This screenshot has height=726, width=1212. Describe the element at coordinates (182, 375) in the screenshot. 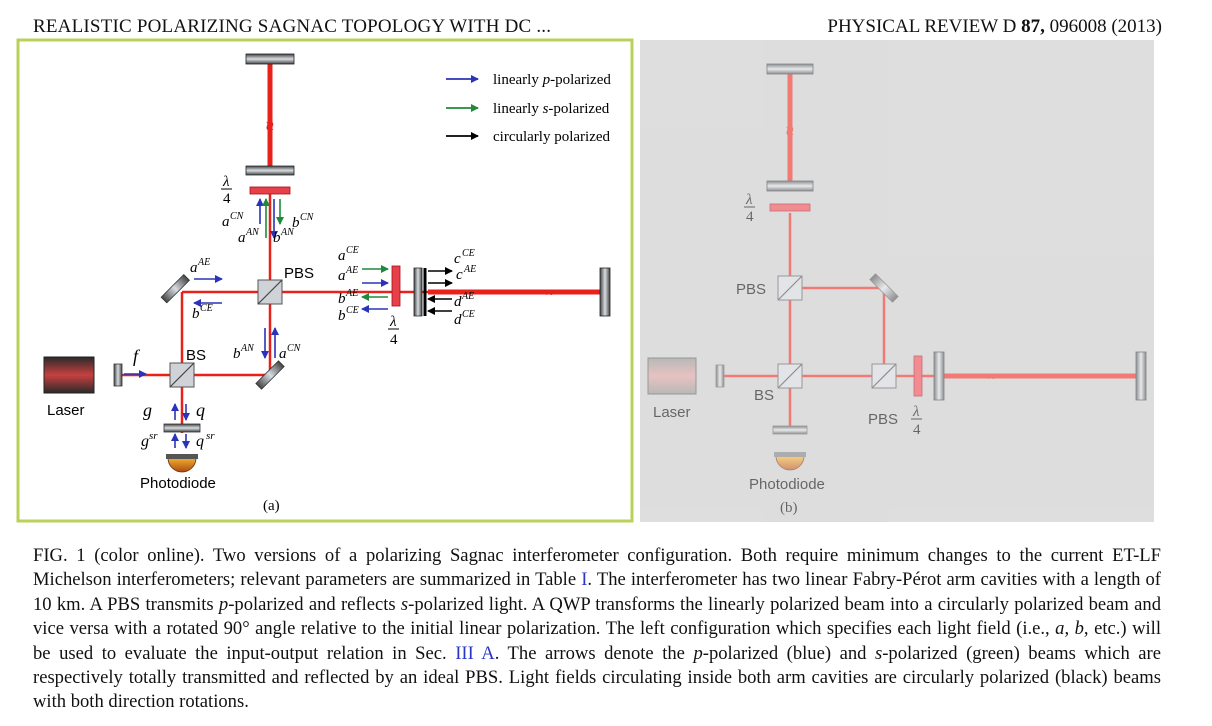

I see `beam-splitter` at that location.